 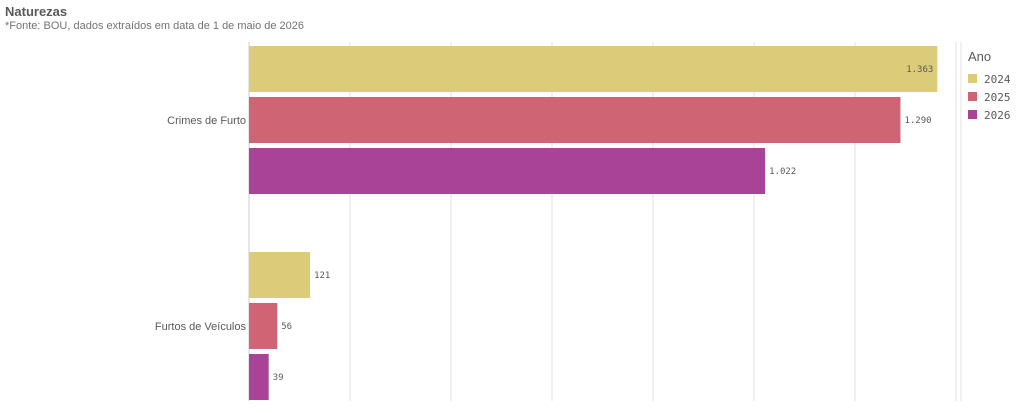 I want to click on data-label: 1.290, so click(x=917, y=121).